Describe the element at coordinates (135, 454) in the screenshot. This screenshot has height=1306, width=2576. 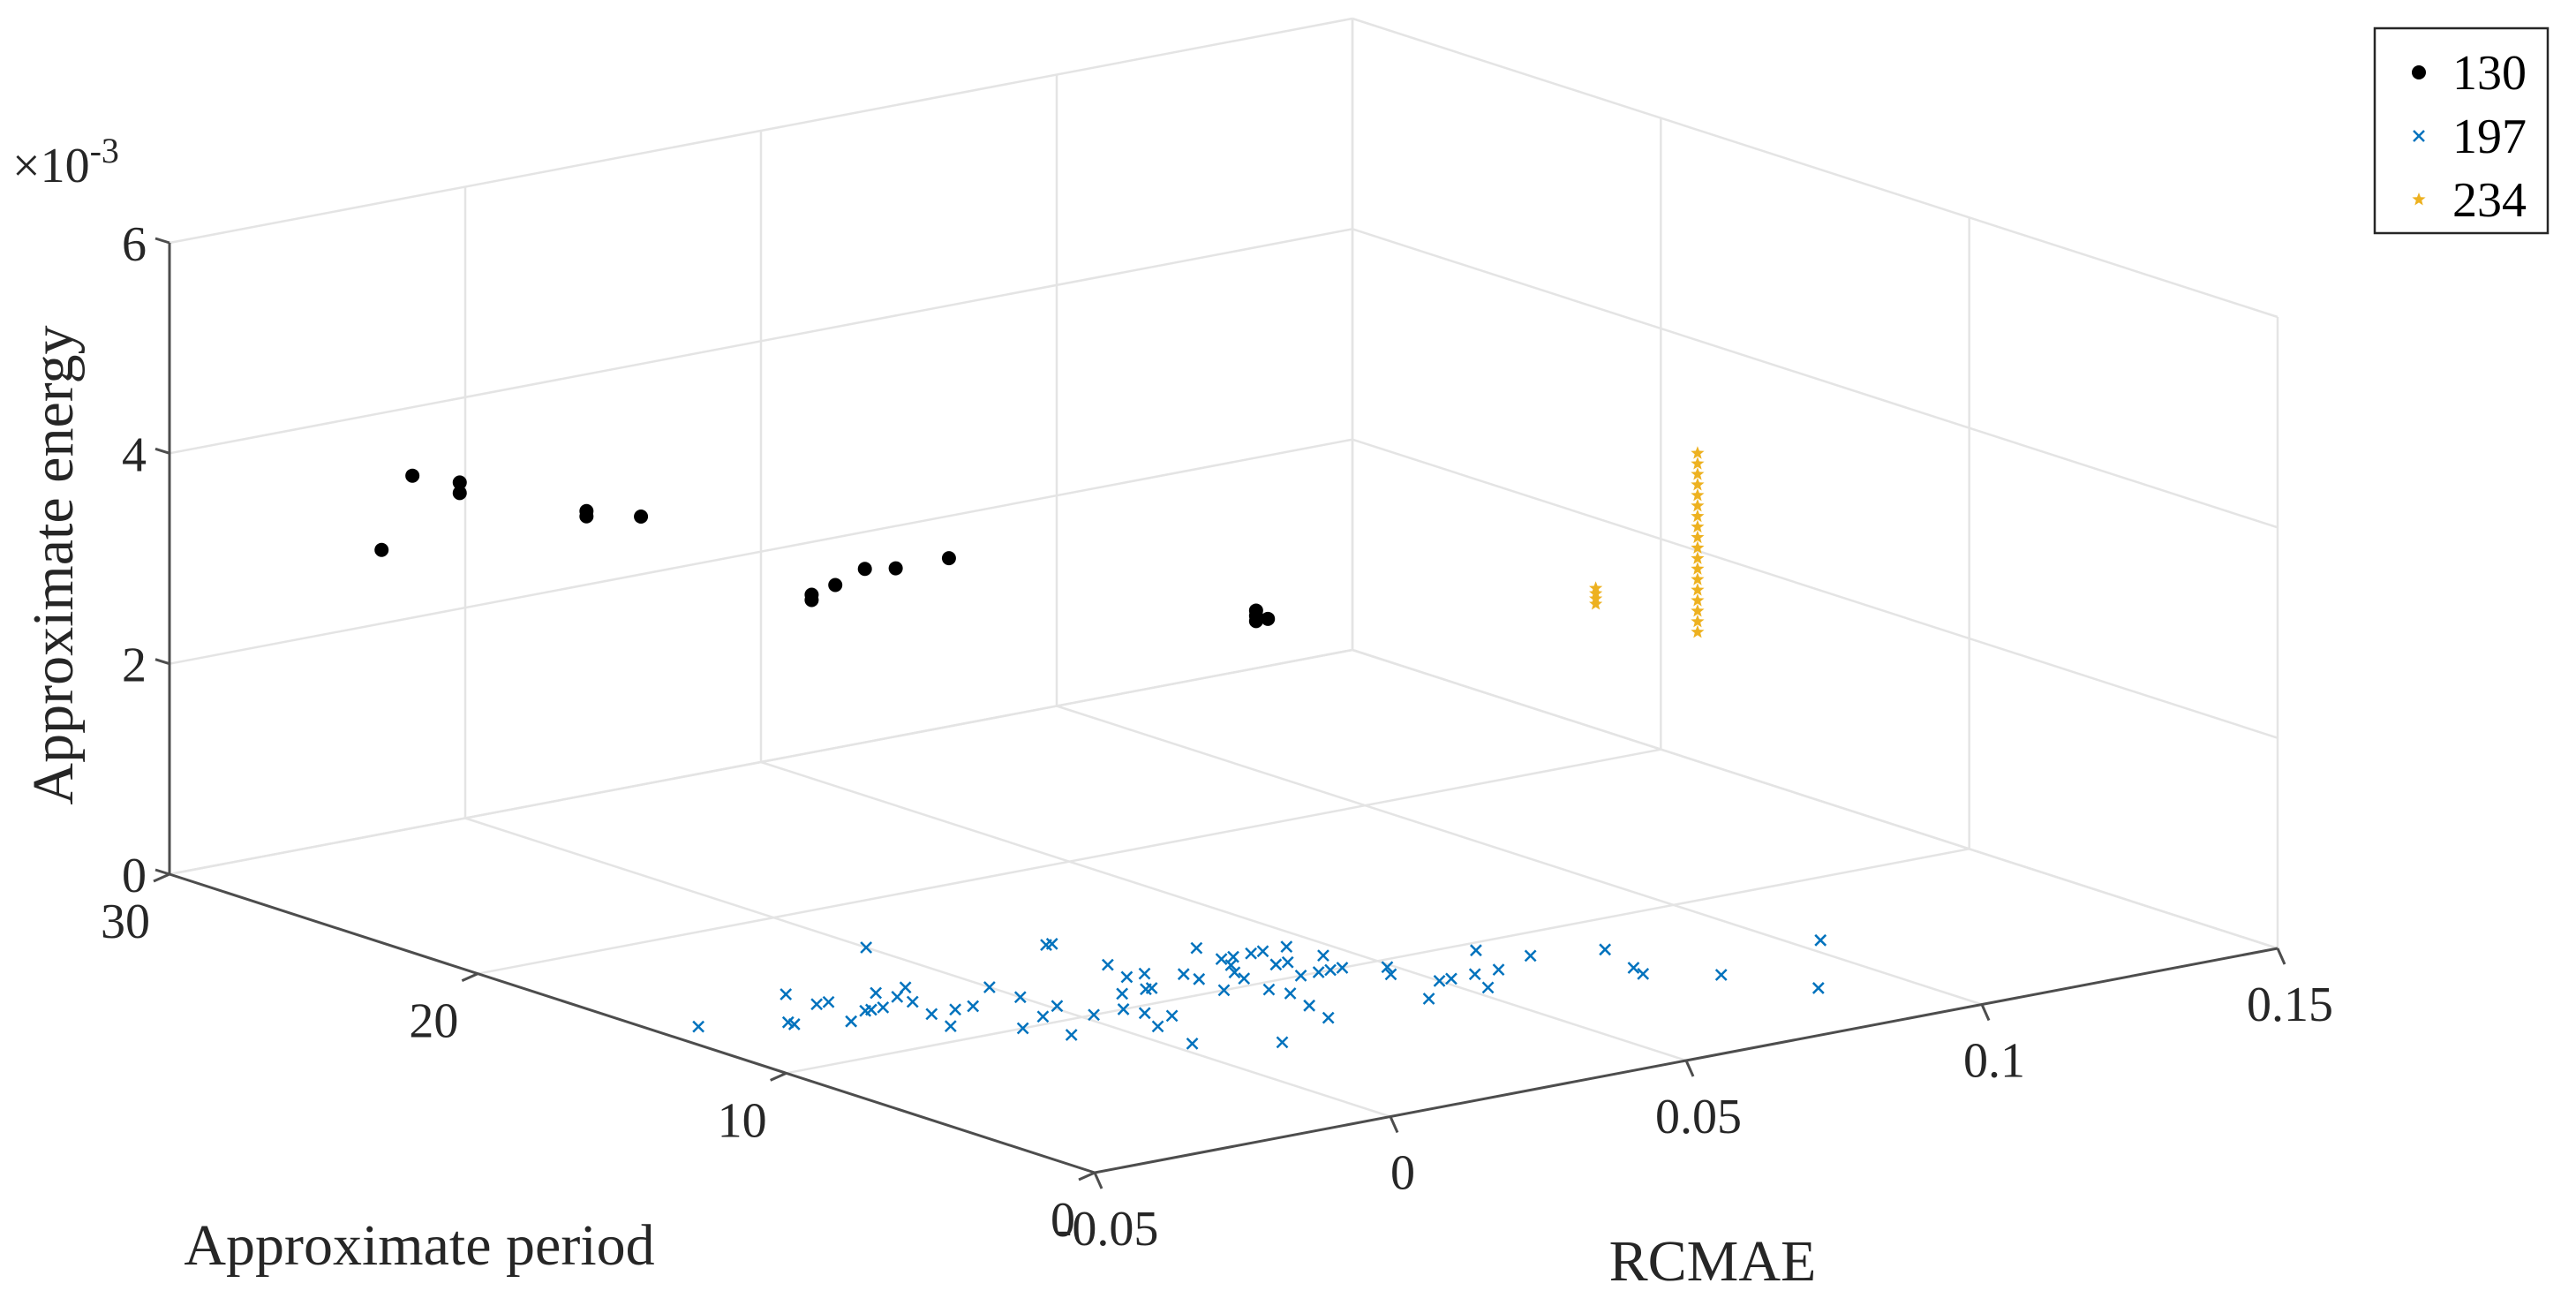
I see `z-tick-label: 4` at that location.